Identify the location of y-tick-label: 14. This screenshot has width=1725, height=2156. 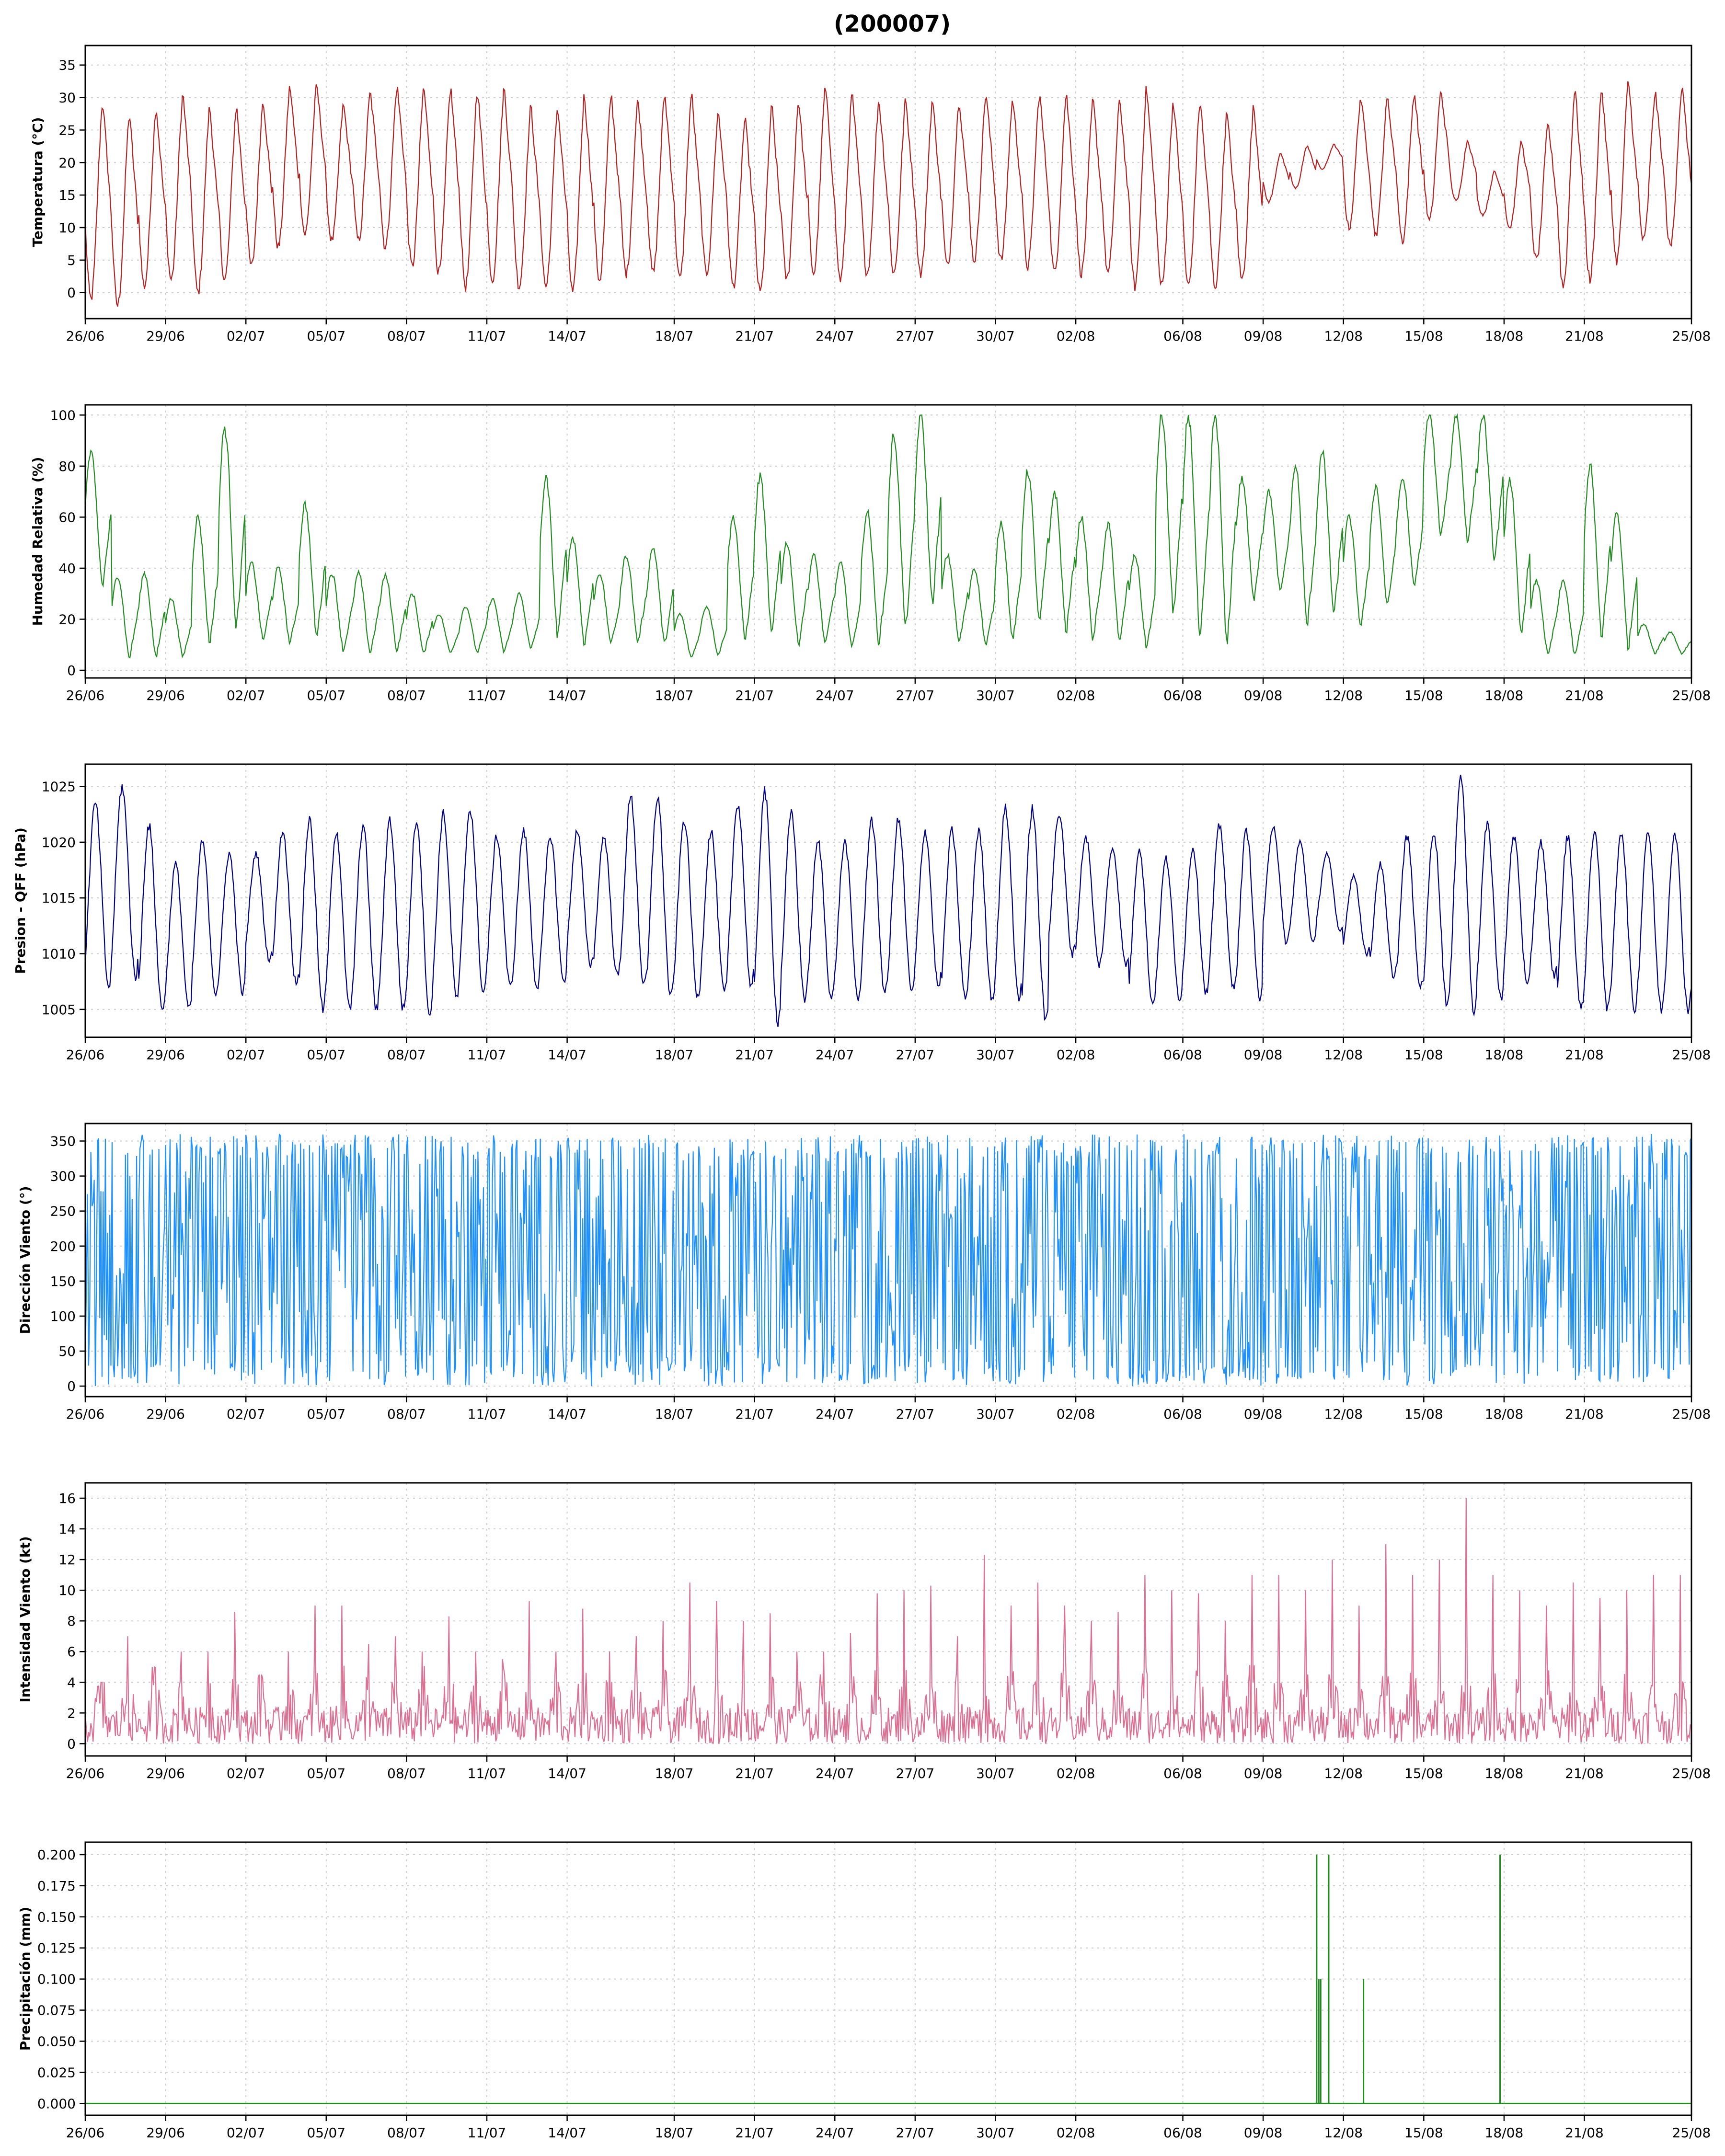
(67, 1529).